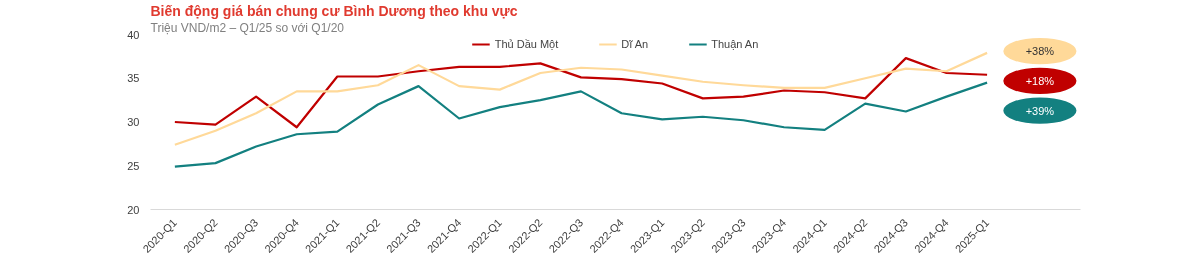 The height and width of the screenshot is (271, 1200). What do you see at coordinates (735, 44) in the screenshot?
I see `legend-label: Thuận An` at bounding box center [735, 44].